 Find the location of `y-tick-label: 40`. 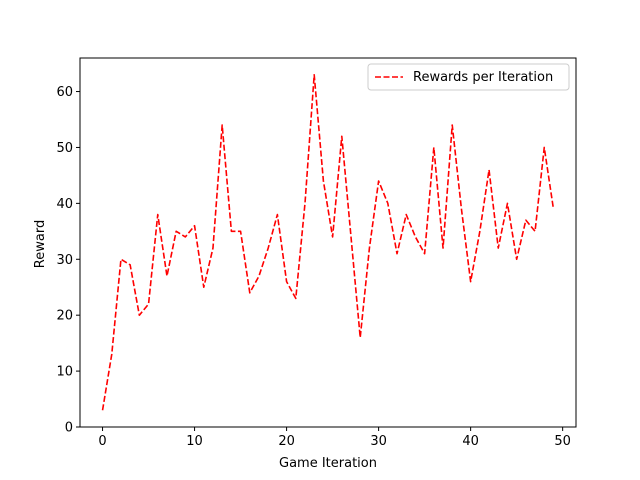

y-tick-label: 40 is located at coordinates (64, 204).